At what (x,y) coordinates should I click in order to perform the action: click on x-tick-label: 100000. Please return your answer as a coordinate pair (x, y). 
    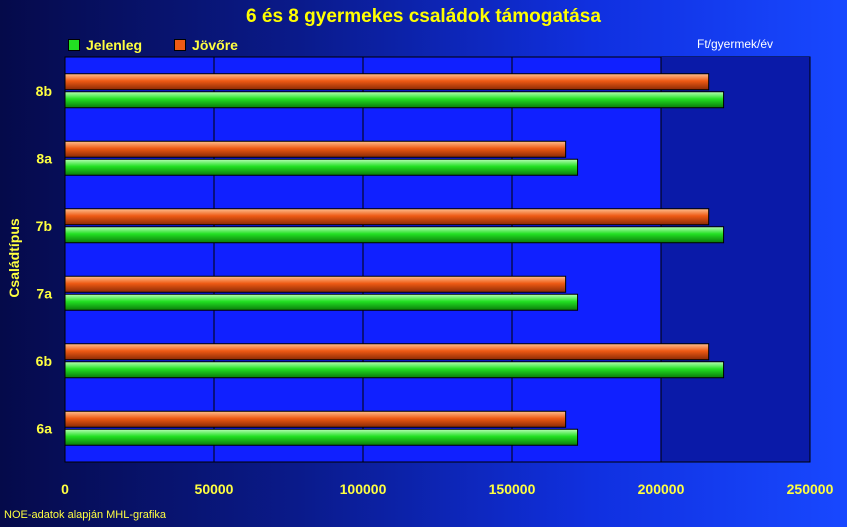
    Looking at the image, I should click on (363, 489).